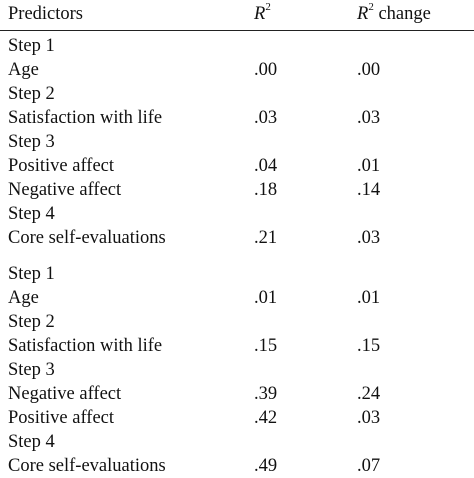 The width and height of the screenshot is (474, 478). Describe the element at coordinates (371, 6) in the screenshot. I see `header-r2-change-sup: 2` at that location.